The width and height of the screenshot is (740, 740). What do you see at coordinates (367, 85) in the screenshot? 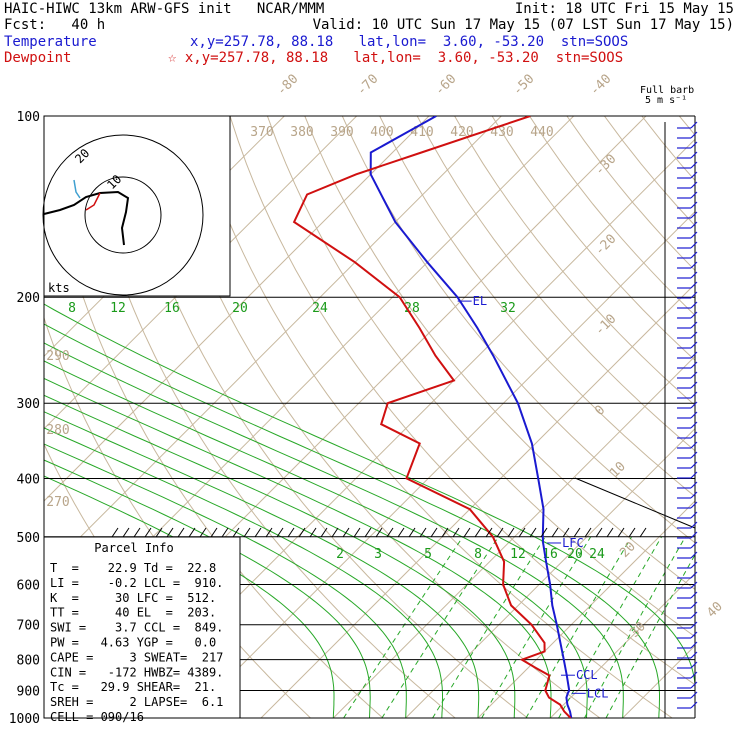
I see `isotherm-label: -70` at bounding box center [367, 85].